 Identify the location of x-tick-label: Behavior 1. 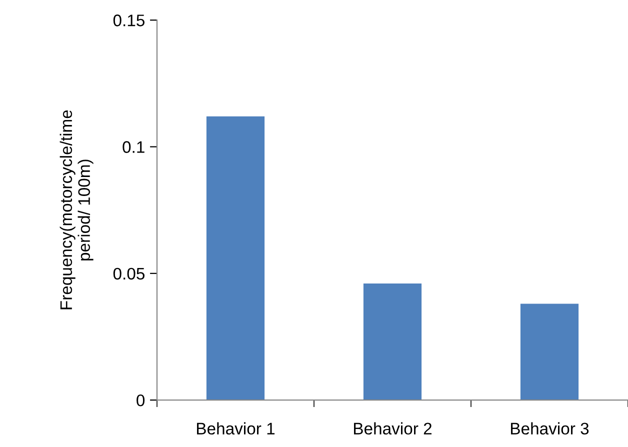
(236, 428).